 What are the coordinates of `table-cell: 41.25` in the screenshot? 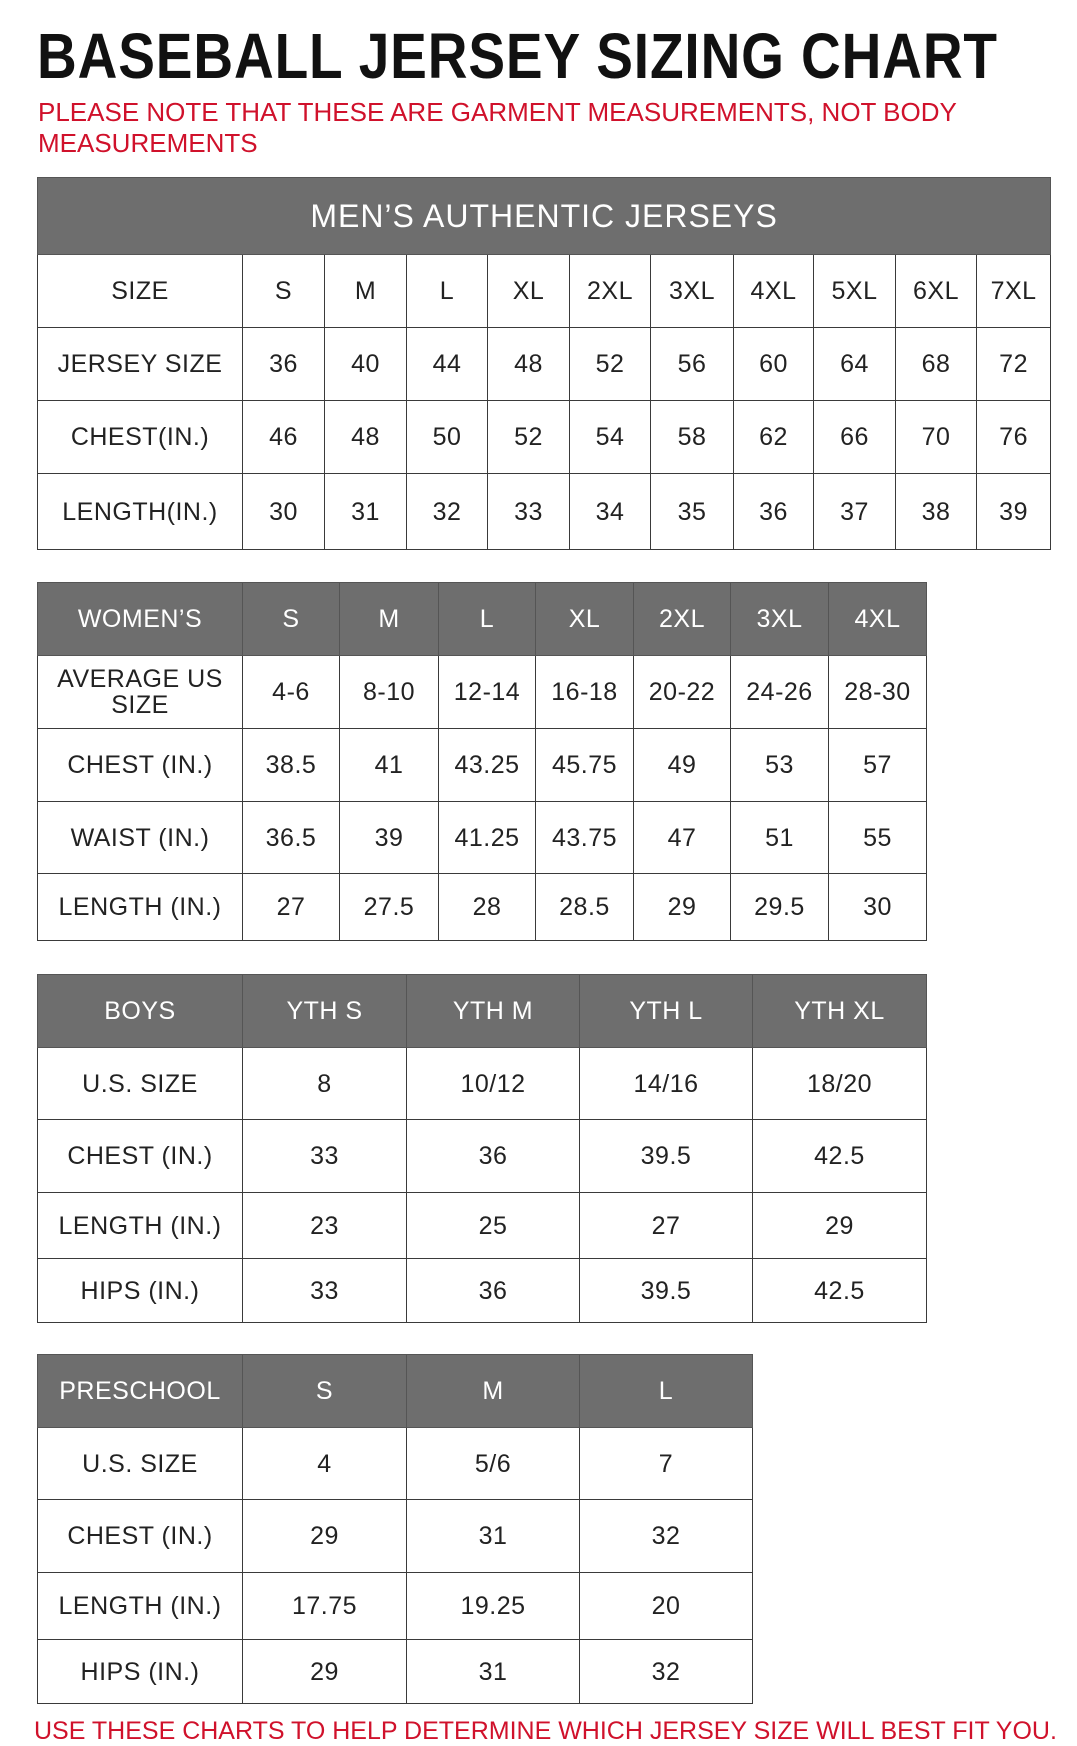 It's located at (487, 837).